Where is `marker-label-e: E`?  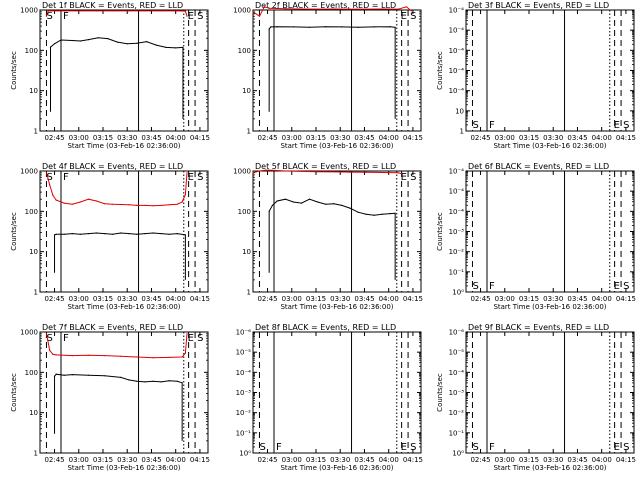 marker-label-e: E is located at coordinates (404, 447).